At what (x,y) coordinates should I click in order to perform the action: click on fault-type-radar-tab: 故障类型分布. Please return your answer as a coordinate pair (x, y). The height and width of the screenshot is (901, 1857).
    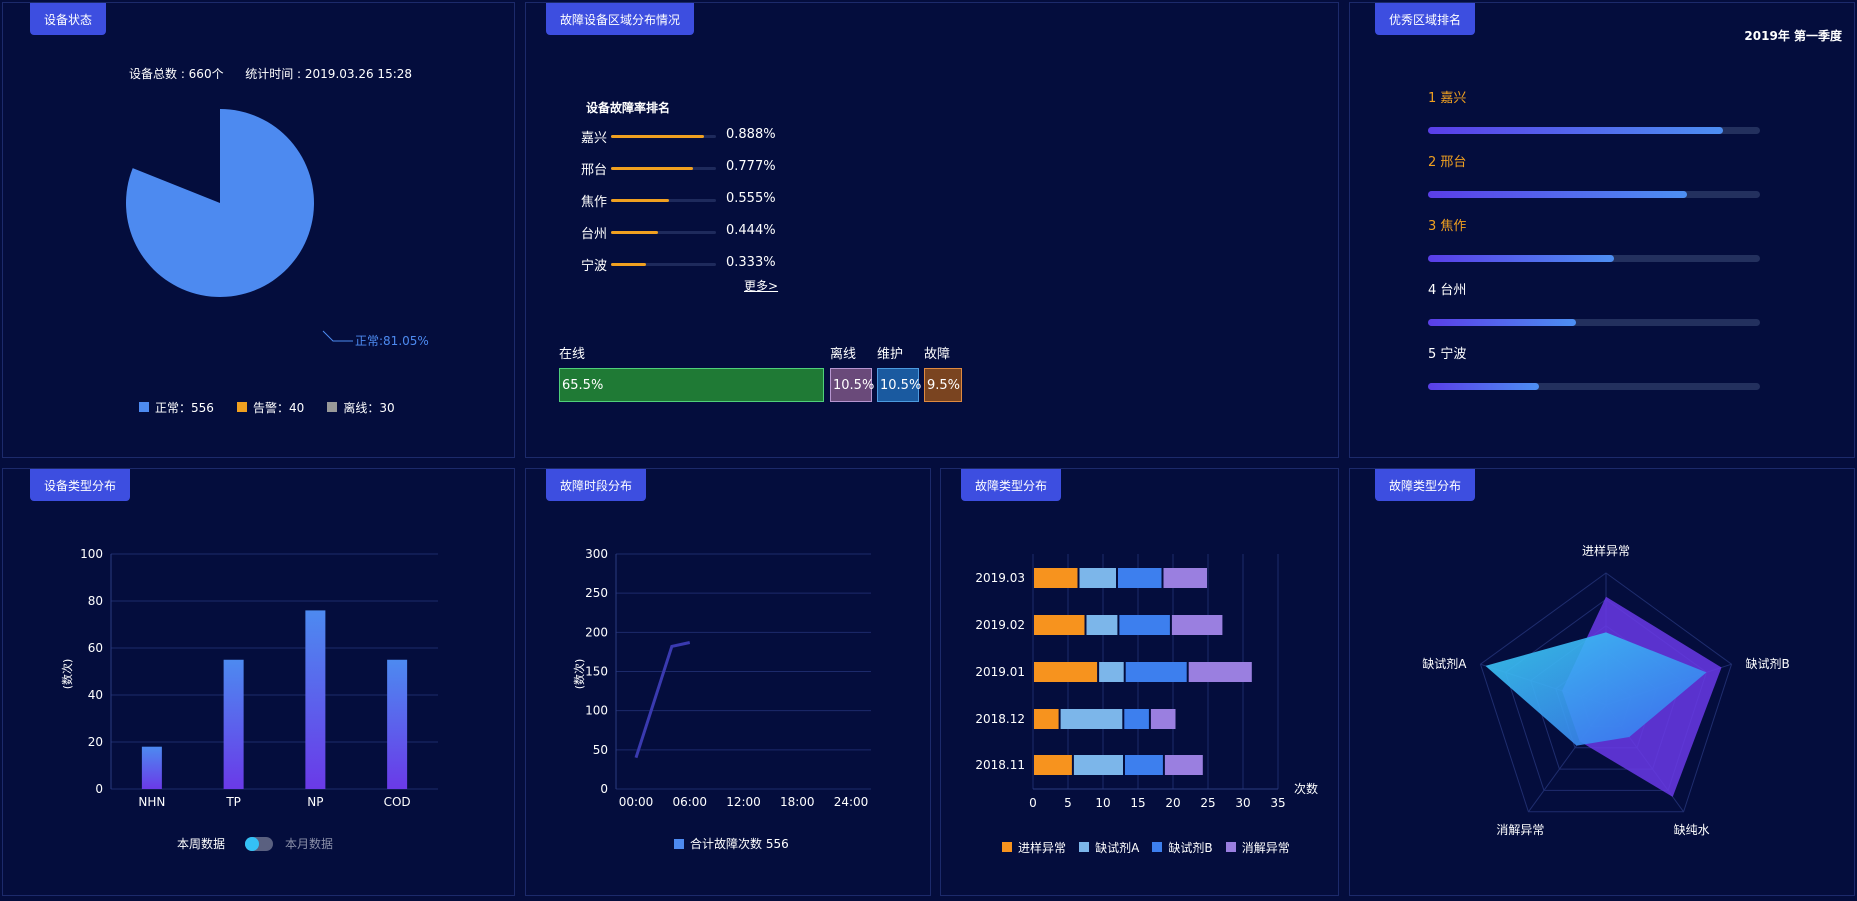
    Looking at the image, I should click on (1425, 485).